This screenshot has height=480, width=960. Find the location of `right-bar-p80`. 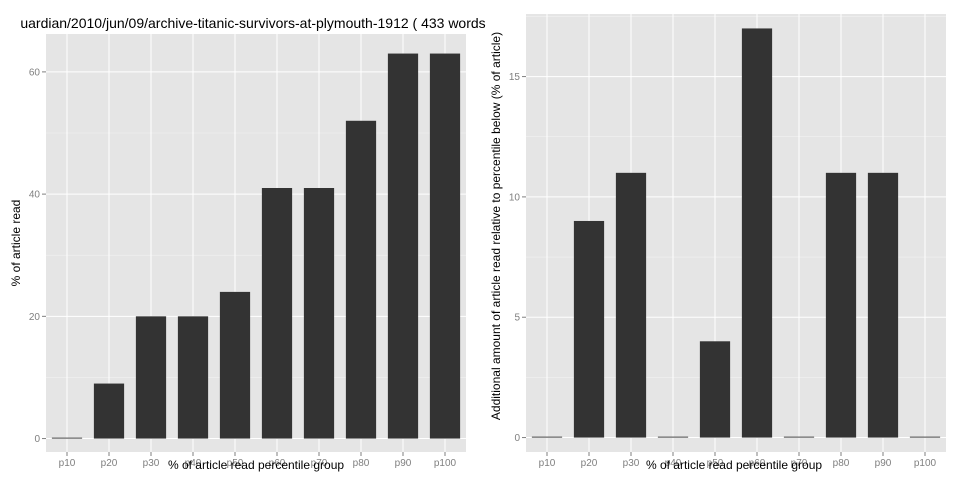

right-bar-p80 is located at coordinates (841, 305).